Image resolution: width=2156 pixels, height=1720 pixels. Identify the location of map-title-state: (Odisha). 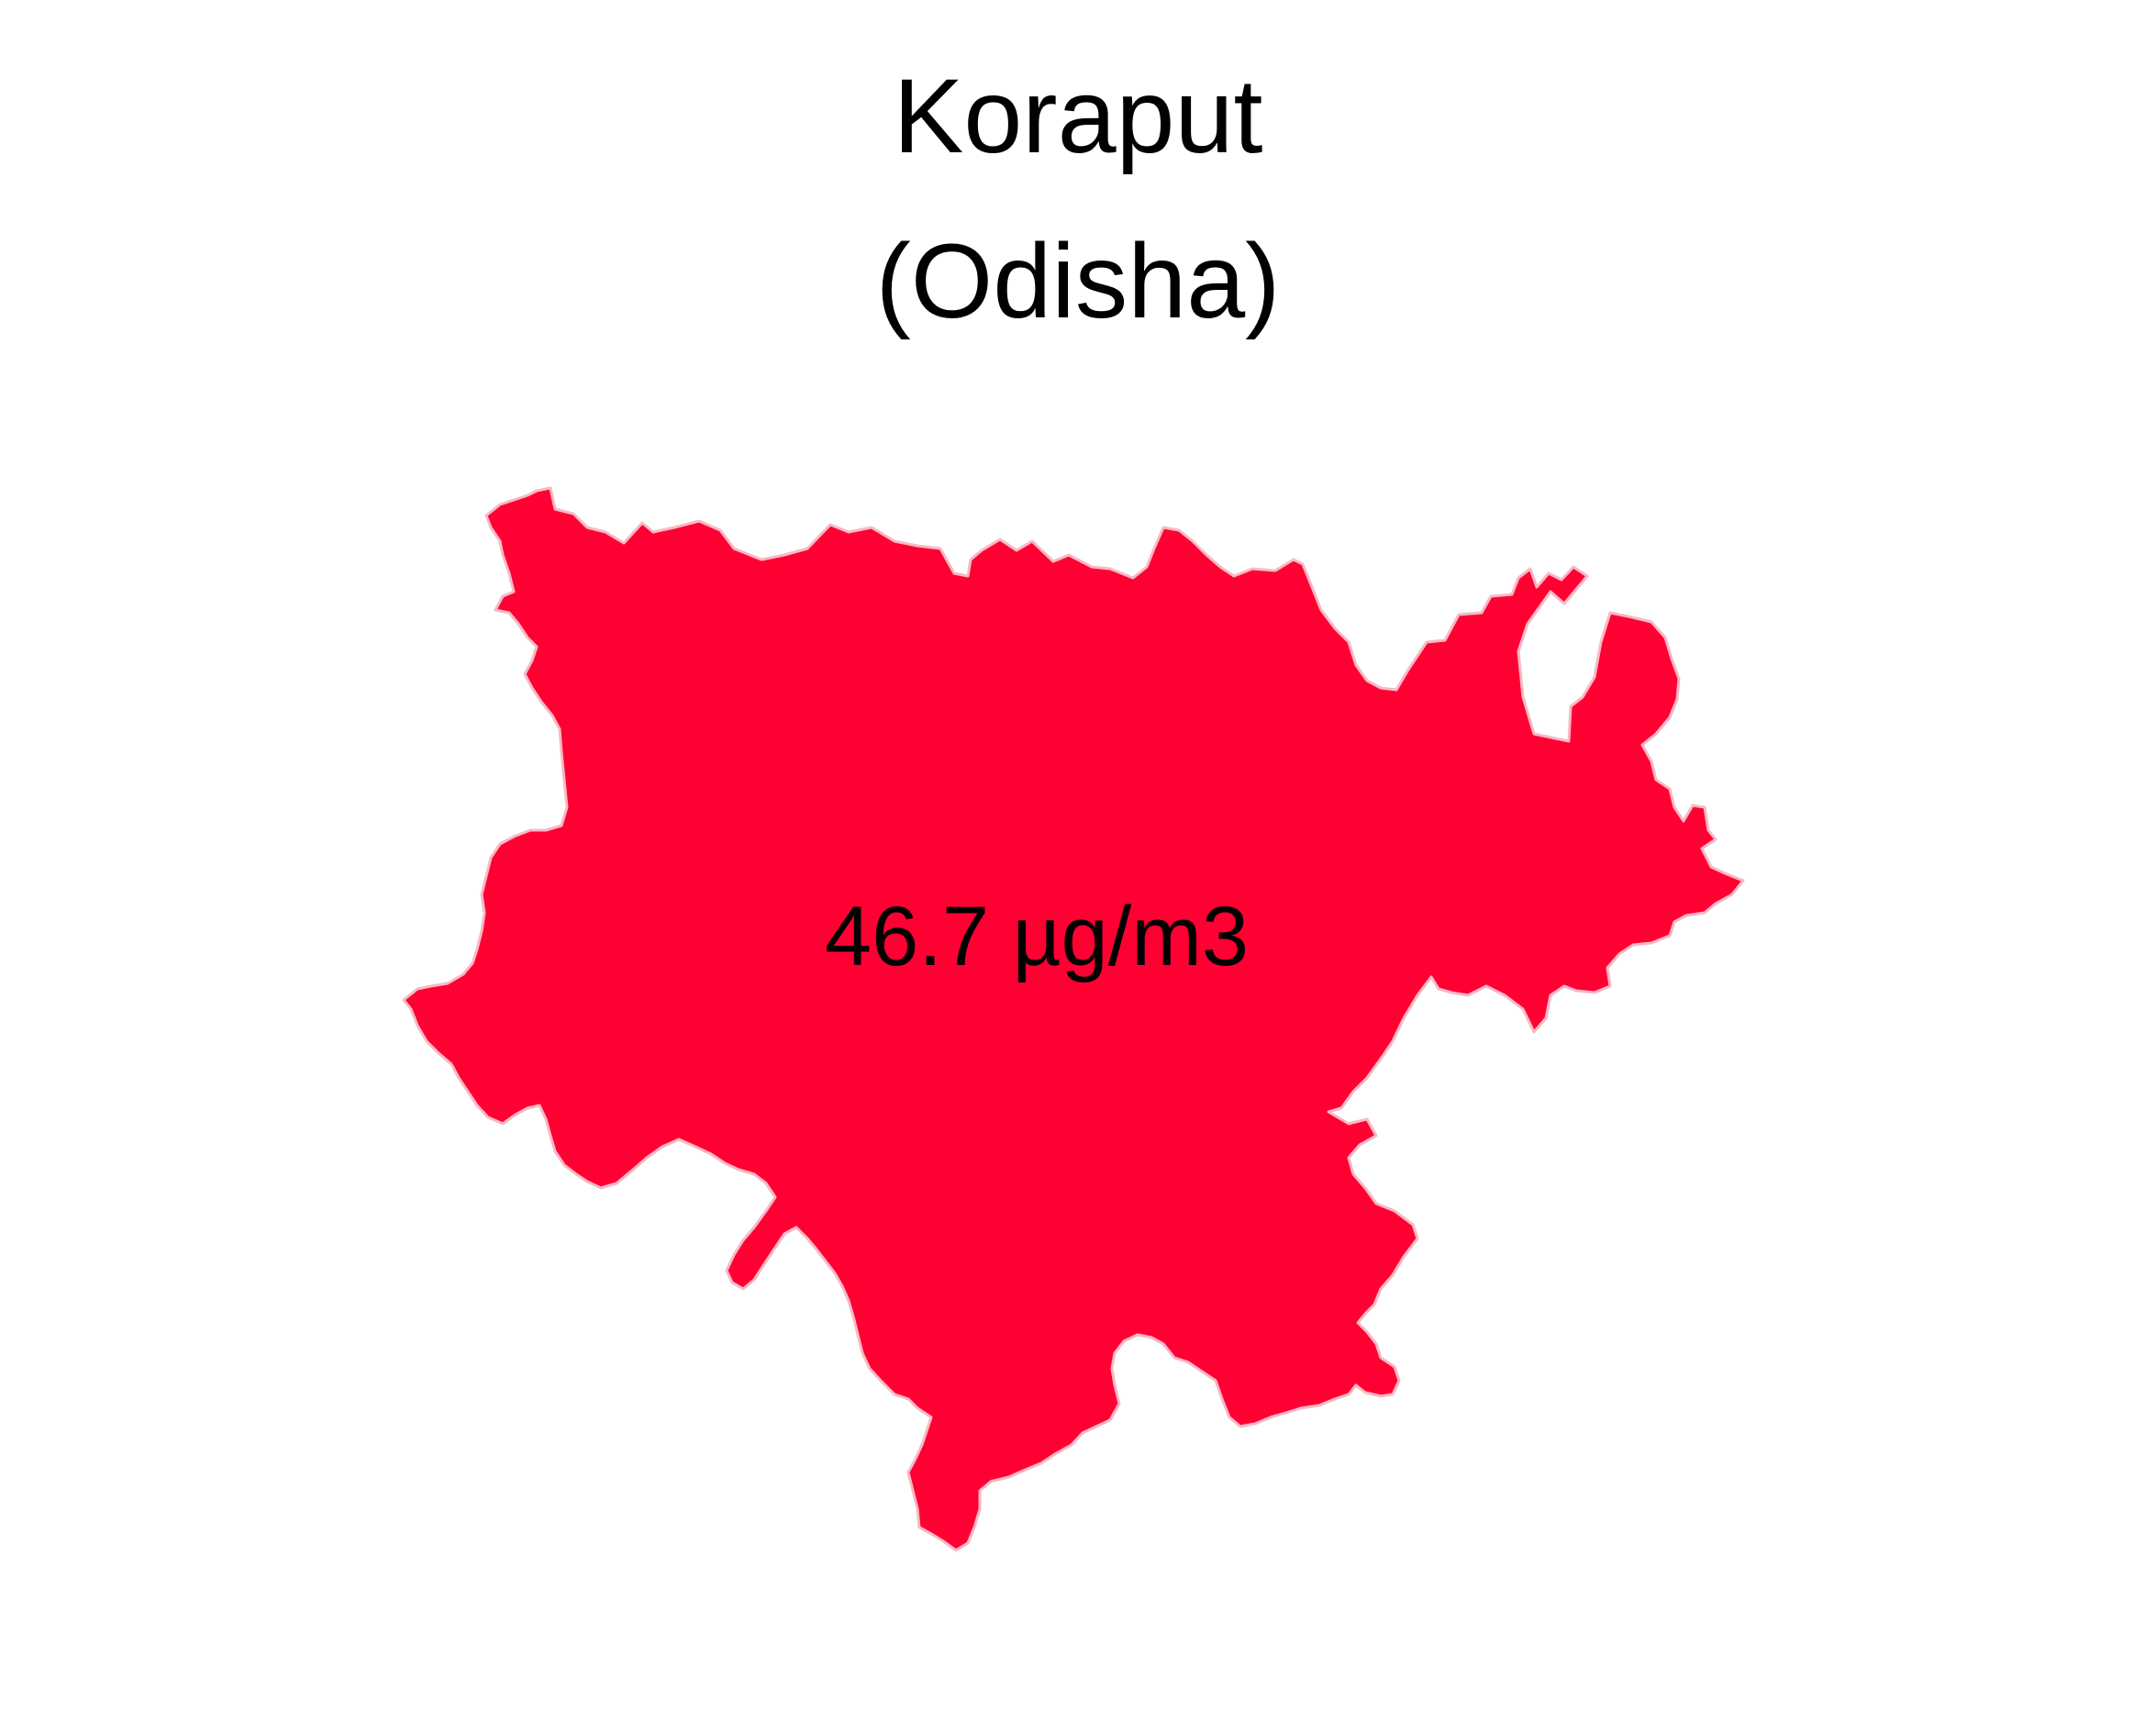
(1078, 281).